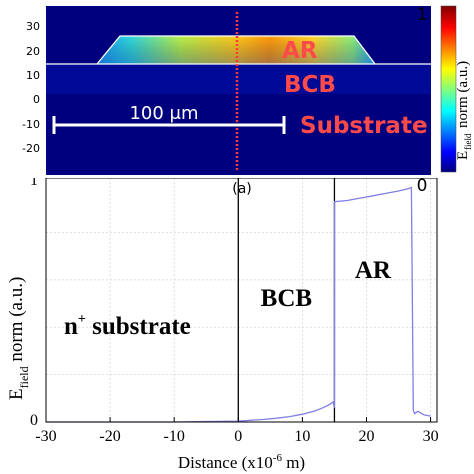 The width and height of the screenshot is (474, 474). Describe the element at coordinates (31, 148) in the screenshot. I see `map-y-tick-label: -20` at that location.